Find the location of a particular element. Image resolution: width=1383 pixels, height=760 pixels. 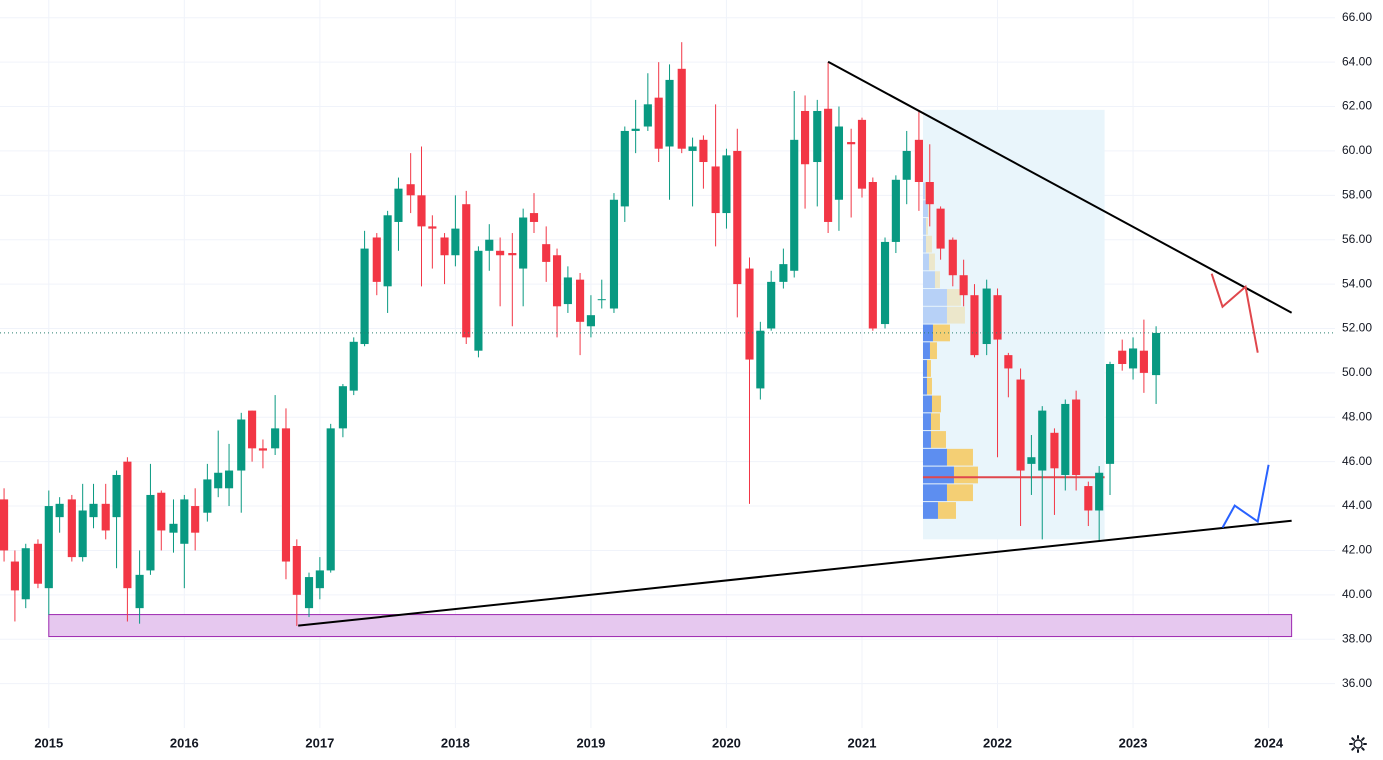

y-tick-label: 60.00 is located at coordinates (1357, 150).